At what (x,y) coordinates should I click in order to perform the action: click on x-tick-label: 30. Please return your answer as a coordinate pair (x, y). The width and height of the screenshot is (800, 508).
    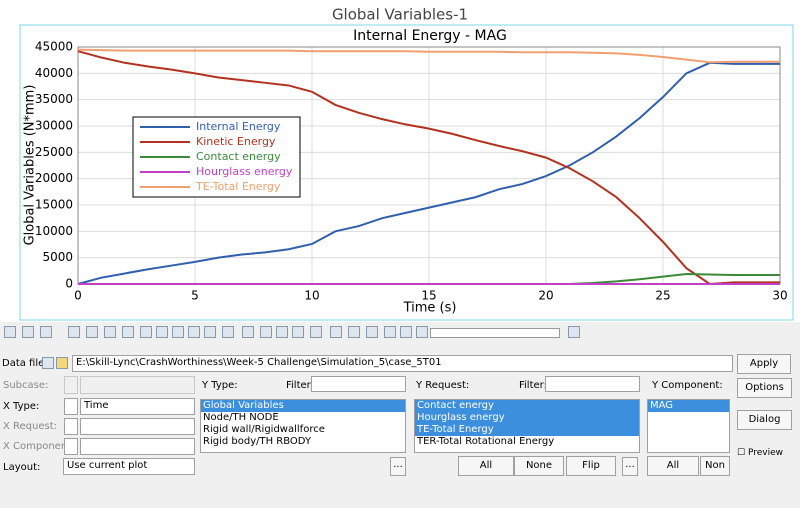
    Looking at the image, I should click on (779, 296).